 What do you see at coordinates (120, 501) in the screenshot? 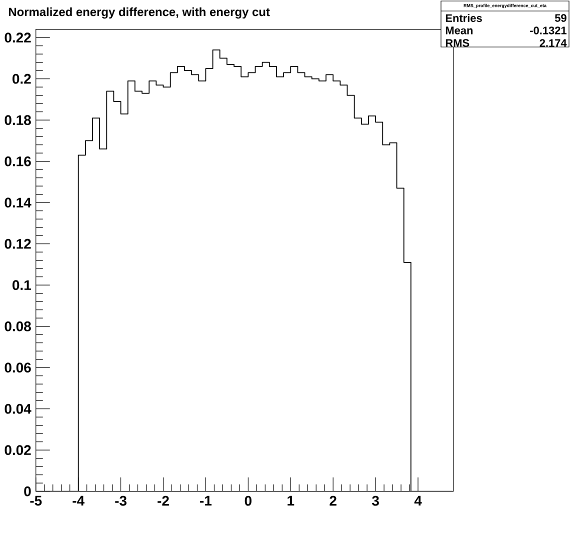
I see `x-tick-label: -3` at bounding box center [120, 501].